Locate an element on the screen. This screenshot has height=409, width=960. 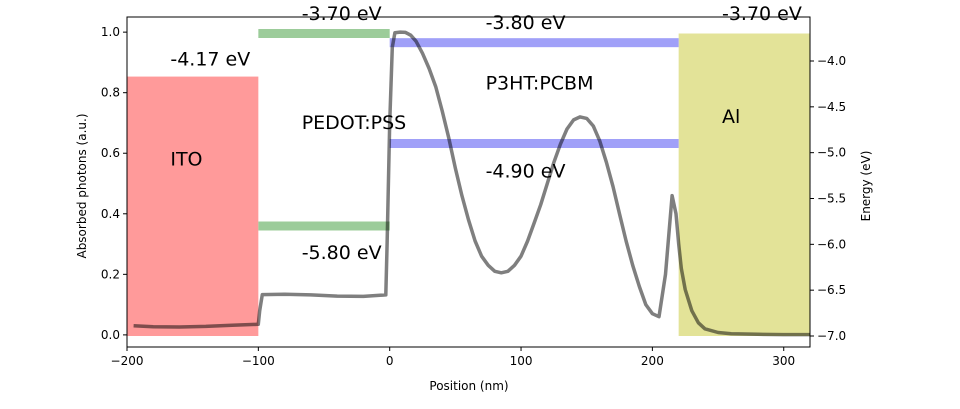
annotation-al: Al is located at coordinates (731, 117).